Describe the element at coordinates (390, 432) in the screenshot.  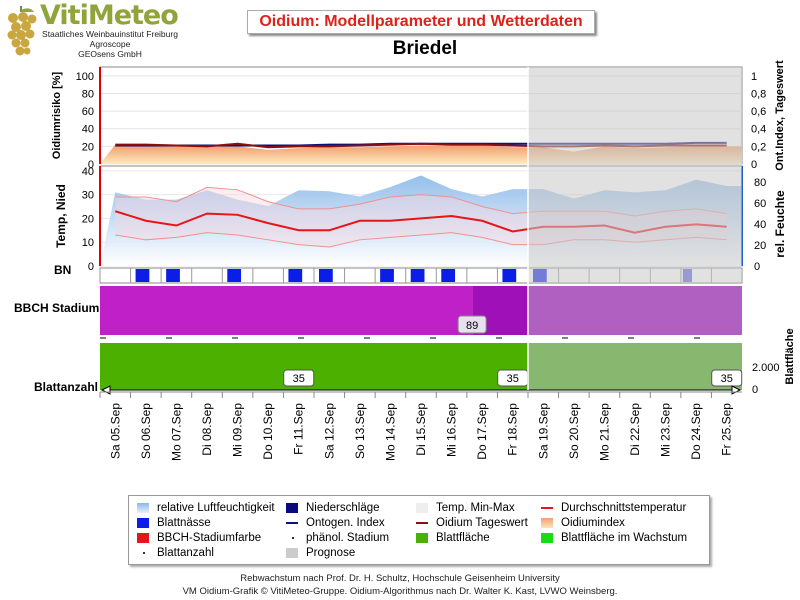
I see `x-tick-label: Mo 14.Sep` at that location.